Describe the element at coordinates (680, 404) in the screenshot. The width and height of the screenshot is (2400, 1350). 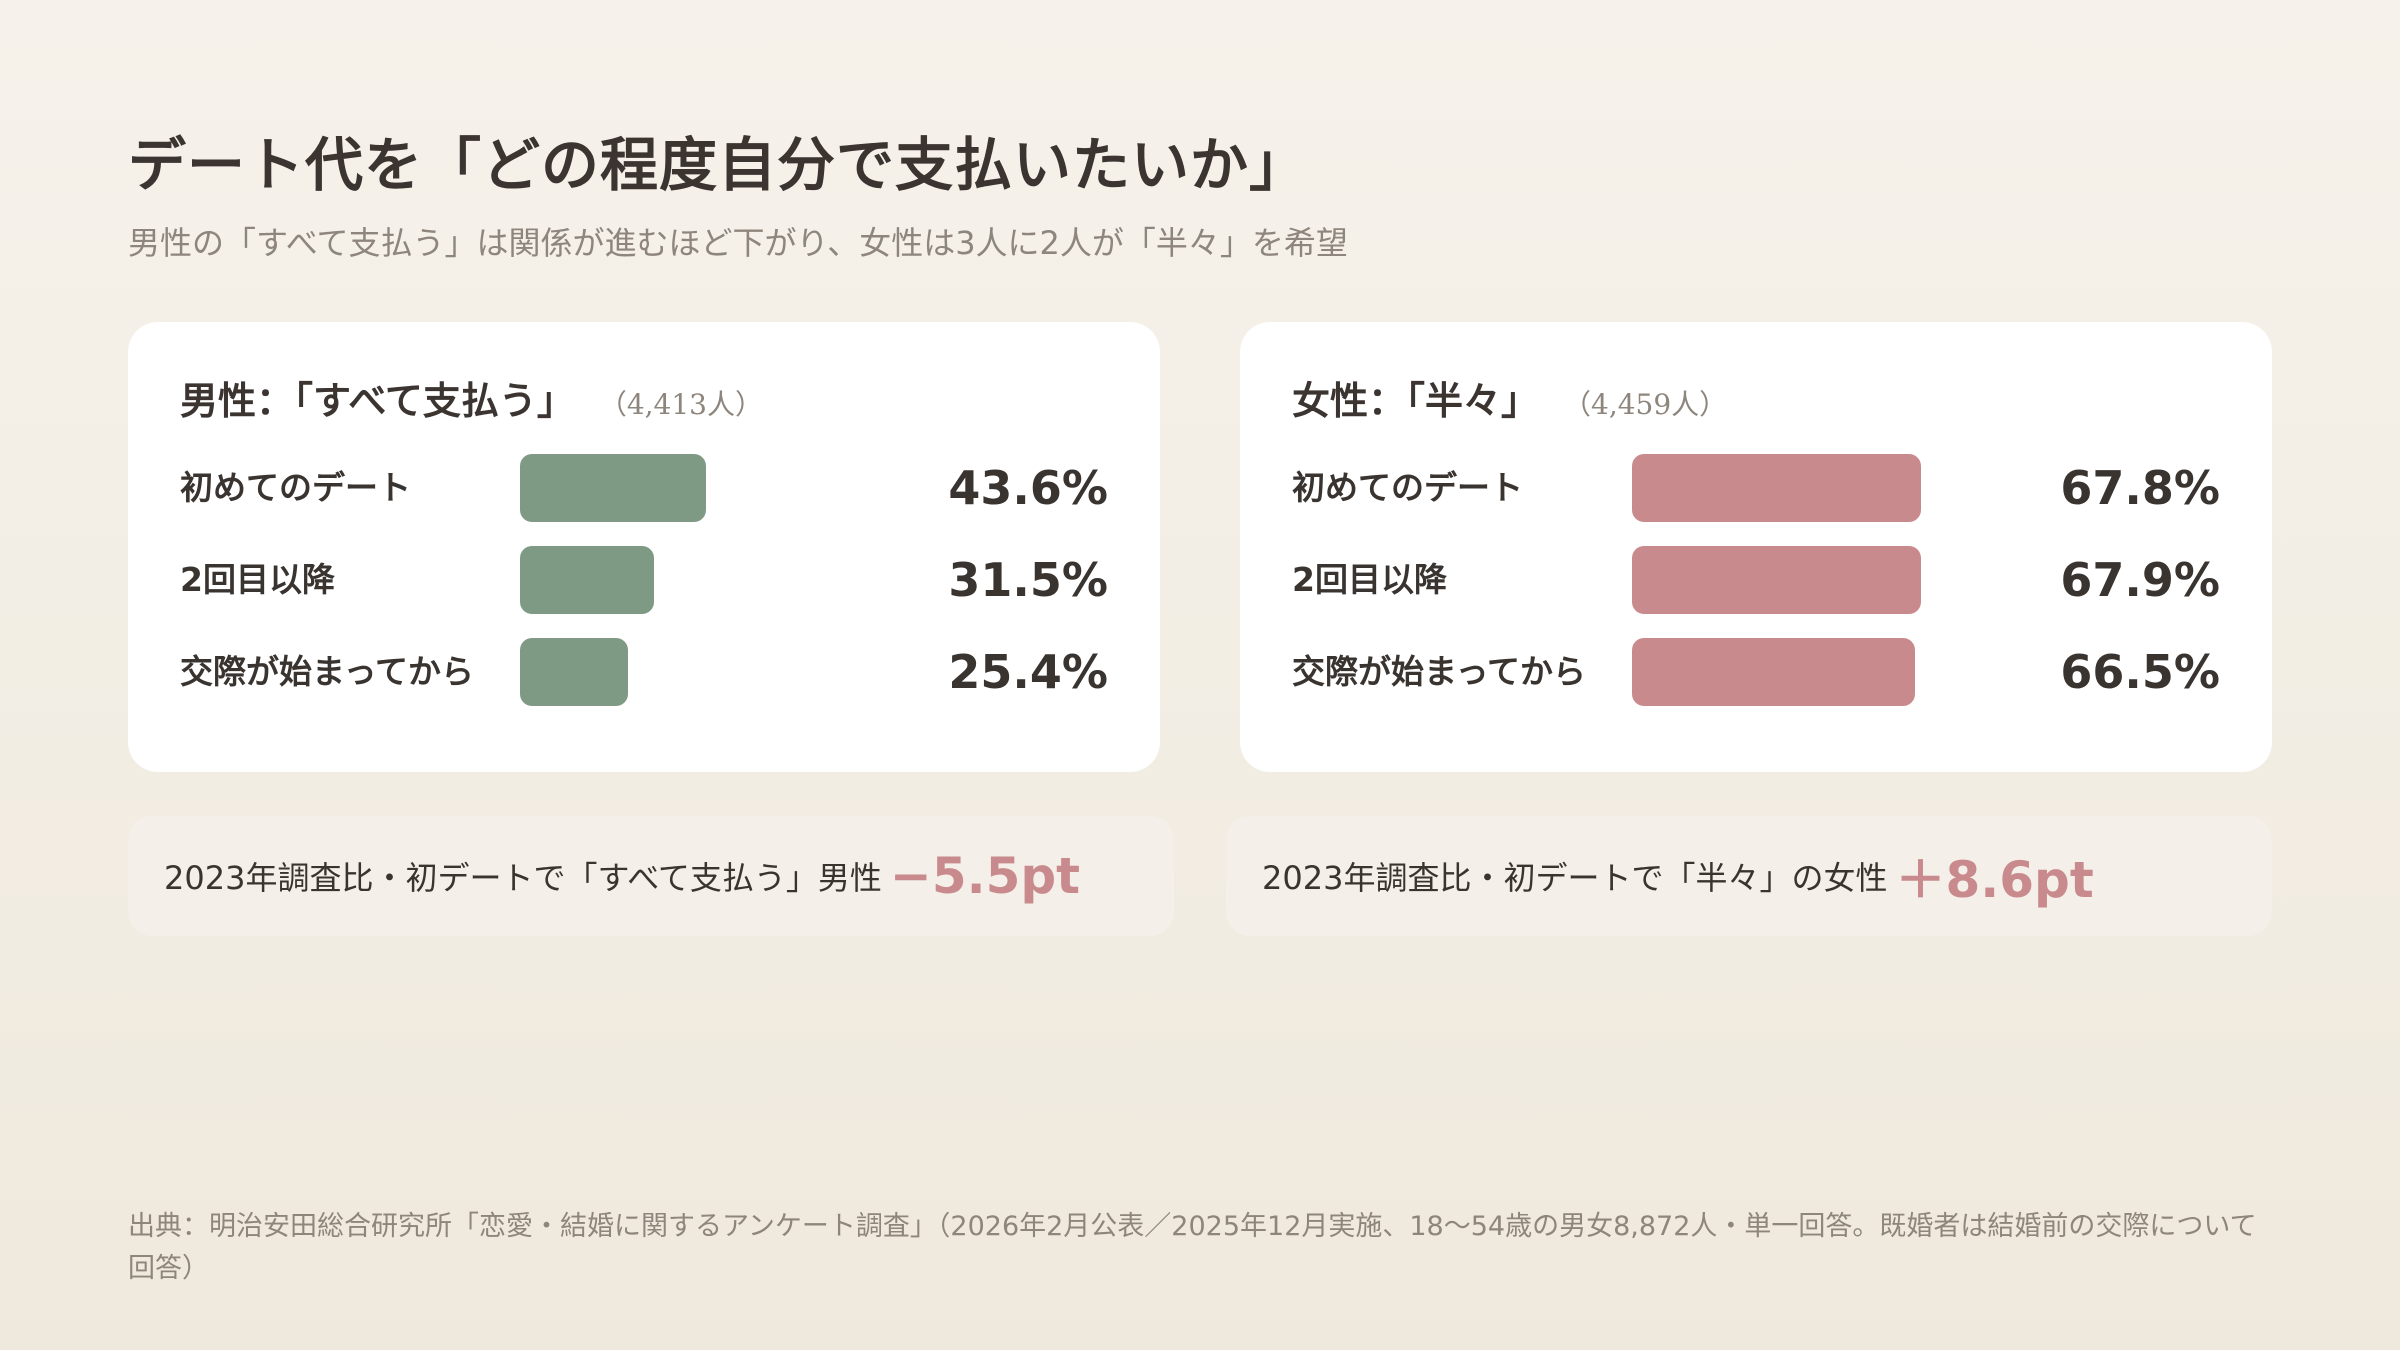
I see `male-sample-size: （4,413人）` at that location.